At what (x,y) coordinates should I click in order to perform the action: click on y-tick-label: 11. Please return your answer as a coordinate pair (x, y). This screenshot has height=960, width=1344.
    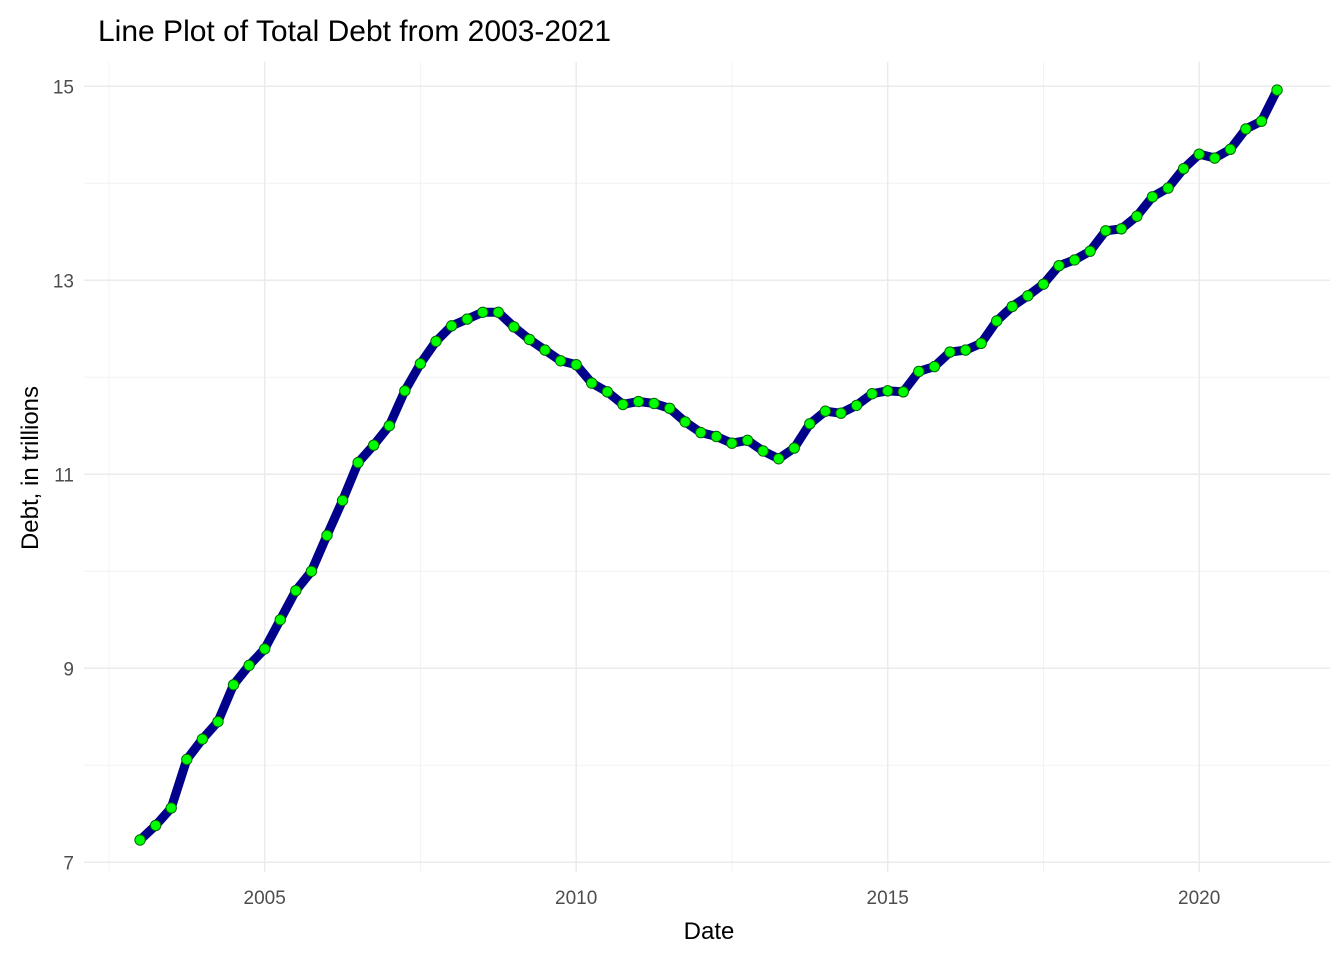
    Looking at the image, I should click on (64, 475).